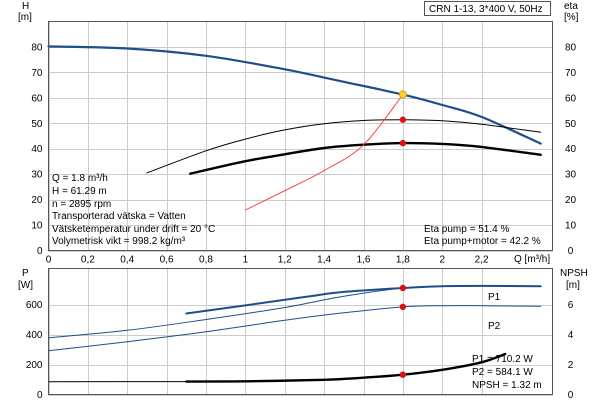  What do you see at coordinates (37, 73) in the screenshot?
I see `upper-left-tick-label: 70` at bounding box center [37, 73].